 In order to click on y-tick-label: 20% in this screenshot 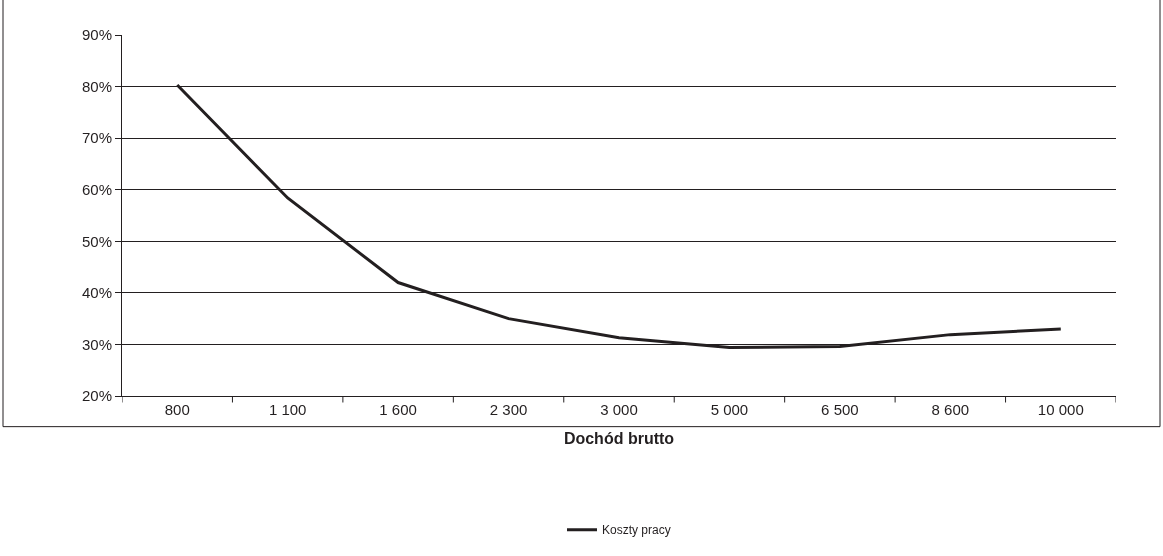, I will do `click(96, 396)`.